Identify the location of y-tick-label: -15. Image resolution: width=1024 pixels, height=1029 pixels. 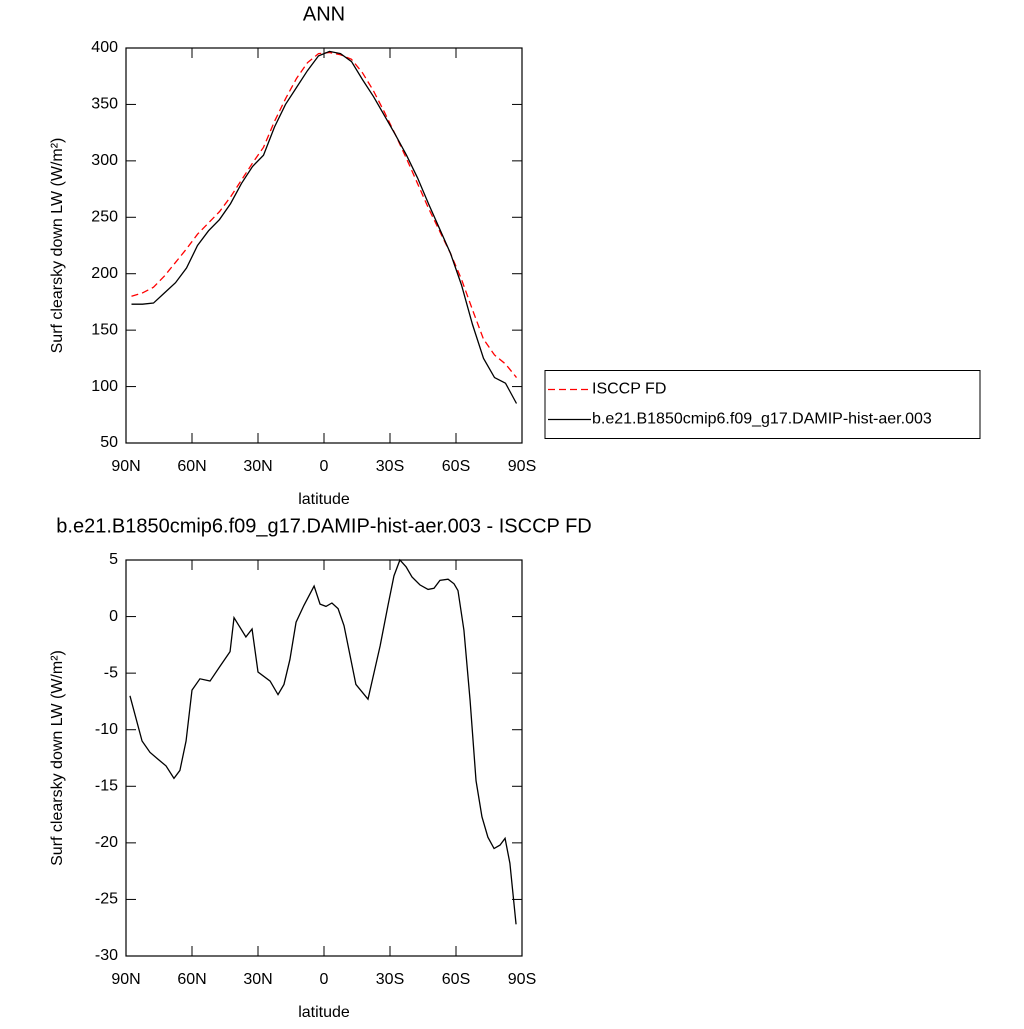
(106, 786).